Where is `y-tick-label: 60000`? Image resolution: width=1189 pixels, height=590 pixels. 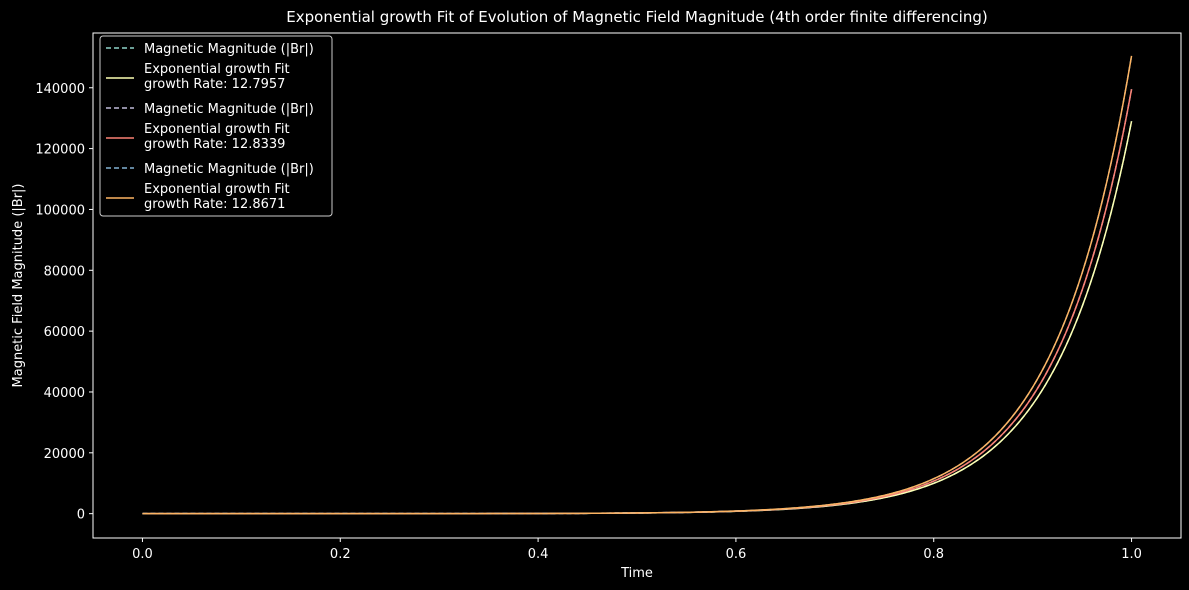
y-tick-label: 60000 is located at coordinates (64, 332).